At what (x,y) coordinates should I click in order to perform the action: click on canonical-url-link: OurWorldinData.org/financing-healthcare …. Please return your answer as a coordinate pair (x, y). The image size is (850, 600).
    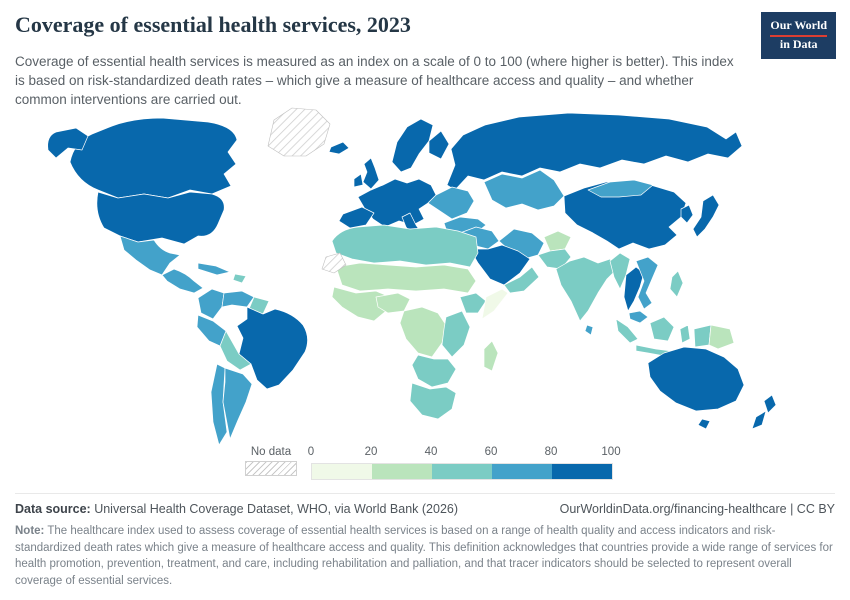
    Looking at the image, I should click on (697, 509).